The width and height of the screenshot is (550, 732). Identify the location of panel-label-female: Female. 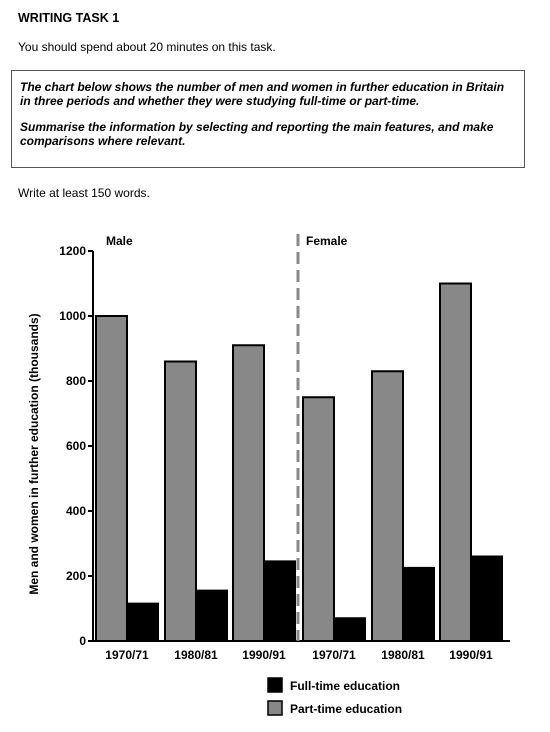
(327, 241).